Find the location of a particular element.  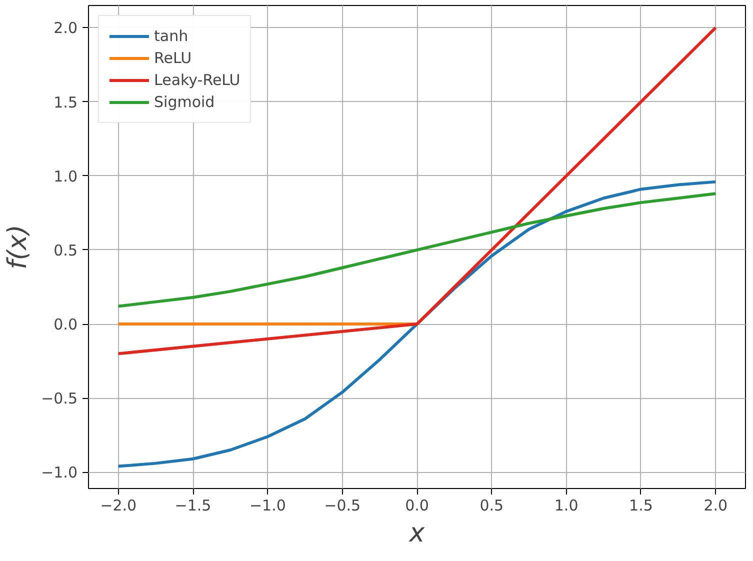

legend-label: Sigmoid is located at coordinates (184, 102).